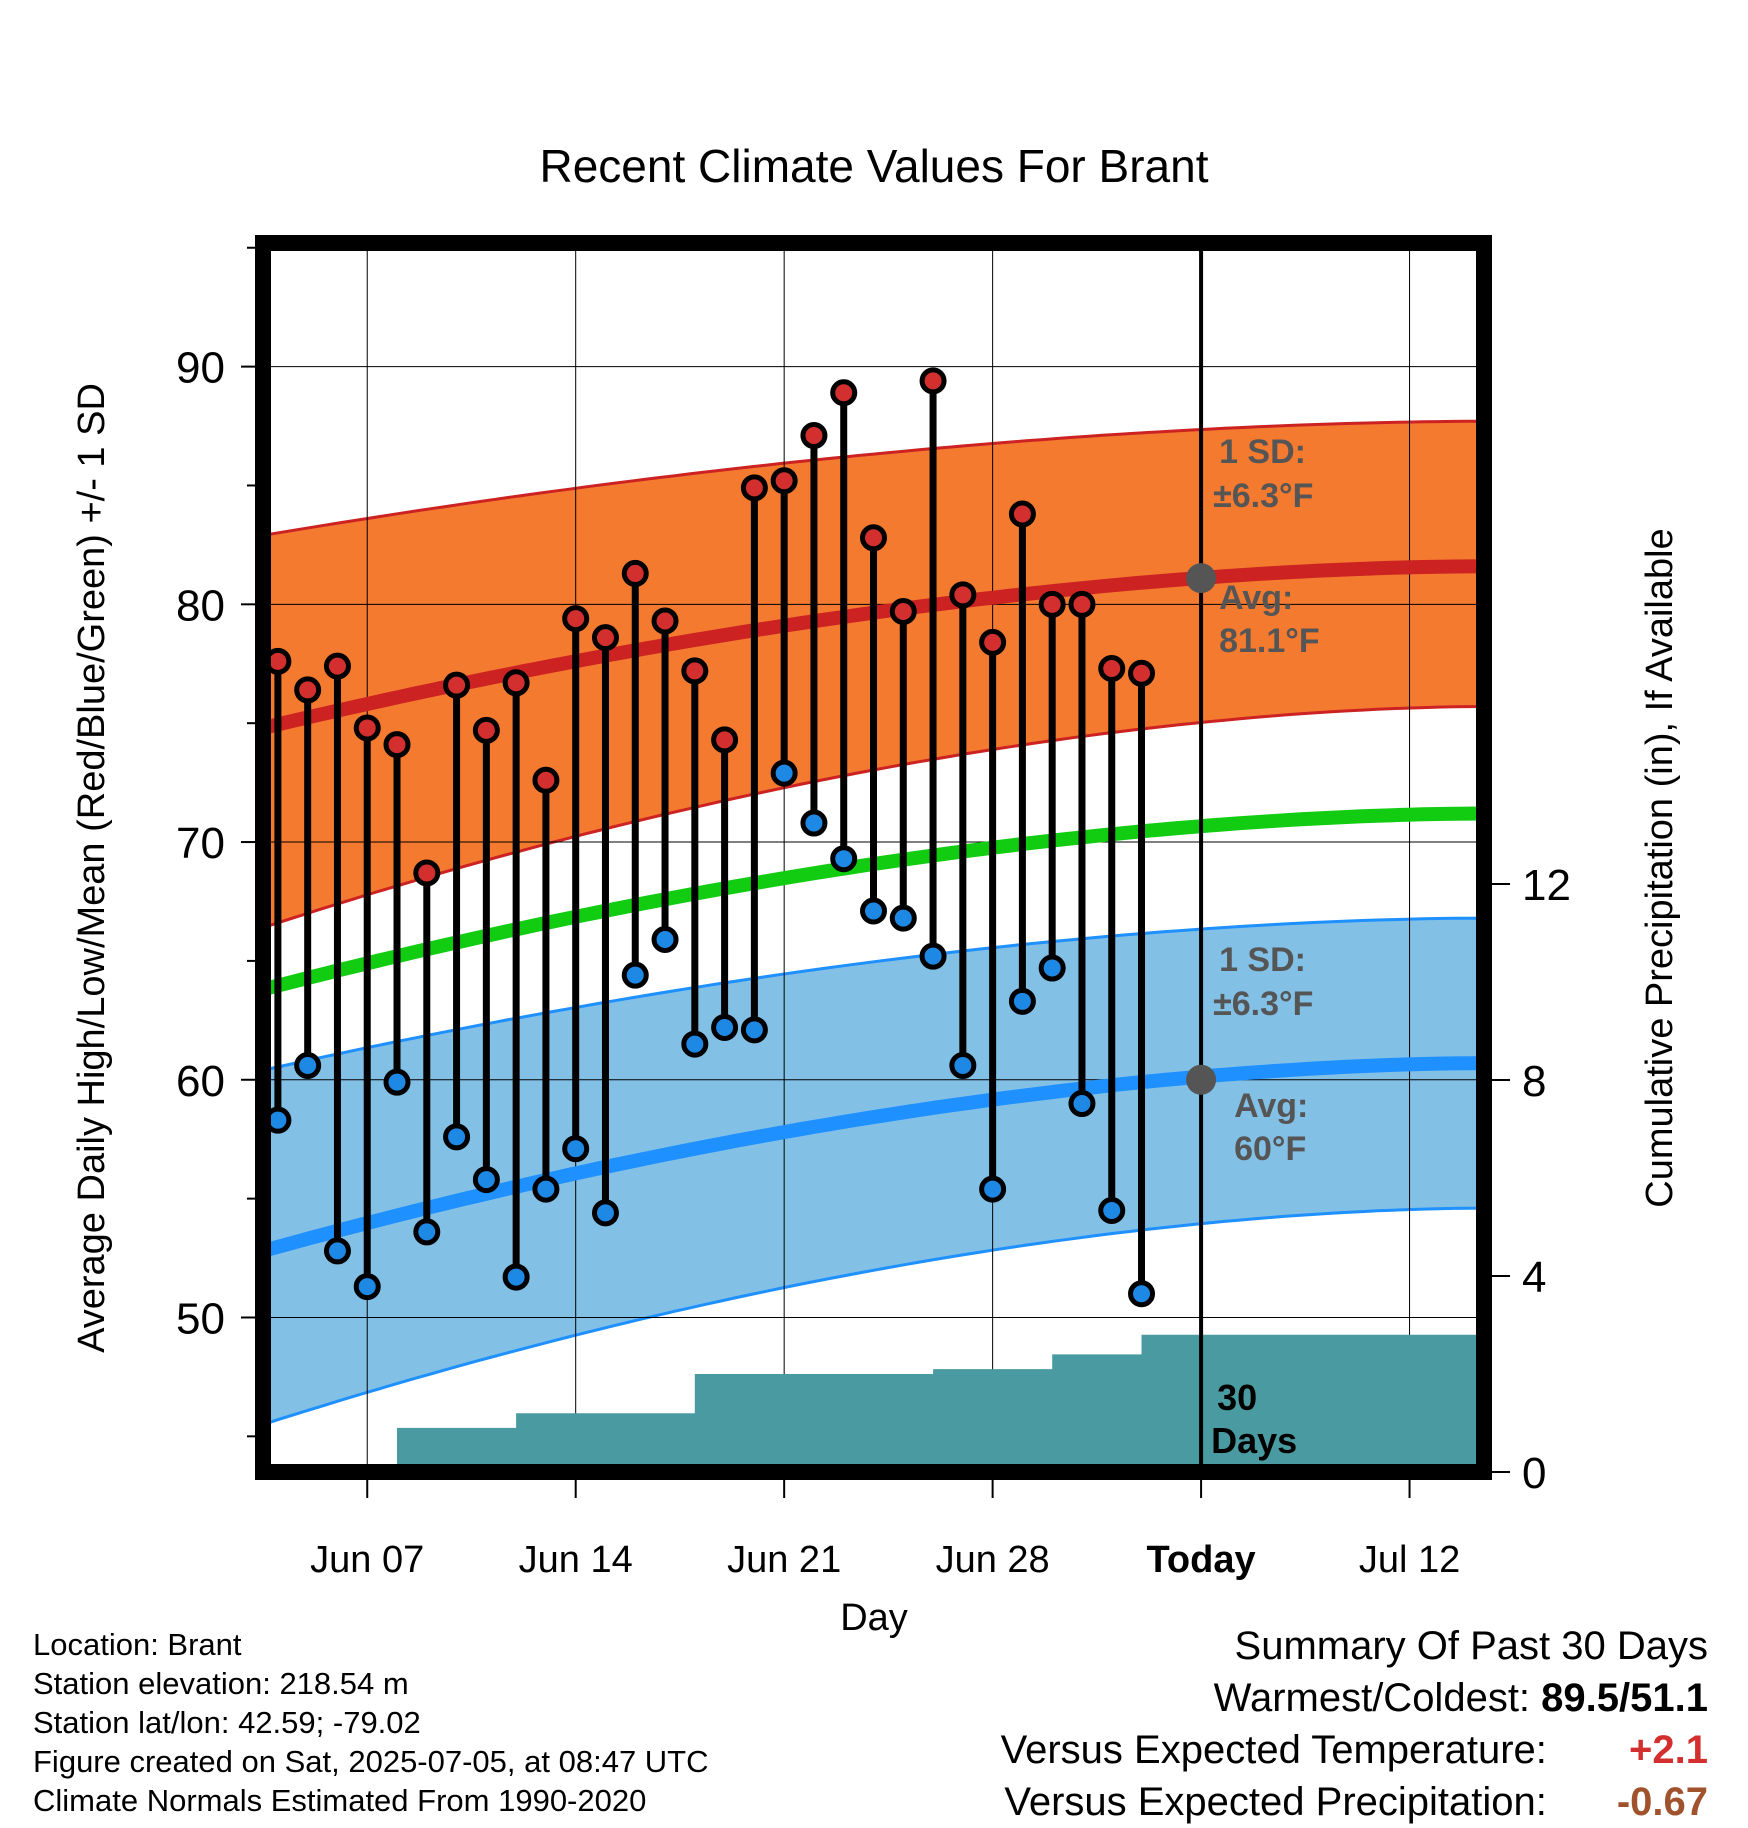 The image size is (1748, 1828). Describe the element at coordinates (1263, 1004) in the screenshot. I see `low-sd-value: ±6.3°F` at that location.